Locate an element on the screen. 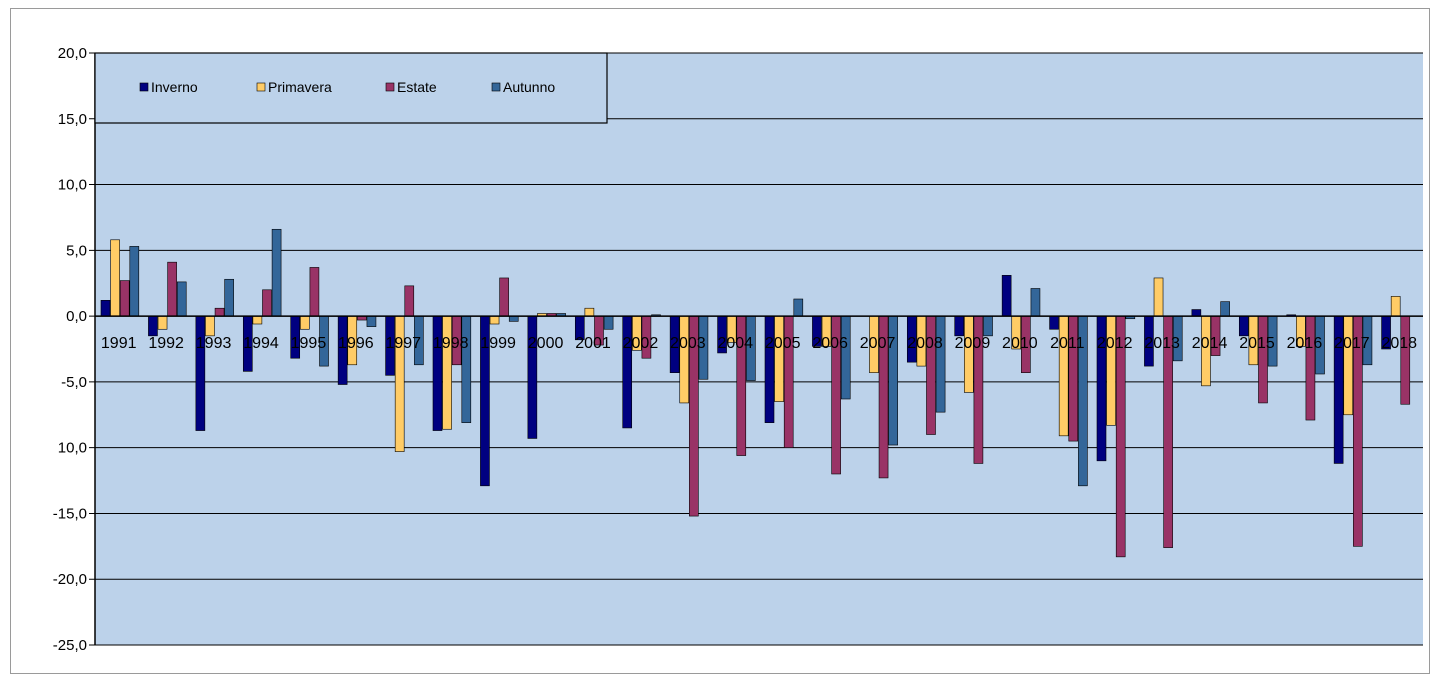 The image size is (1433, 677). x-tick-label: 2011 is located at coordinates (1067, 343).